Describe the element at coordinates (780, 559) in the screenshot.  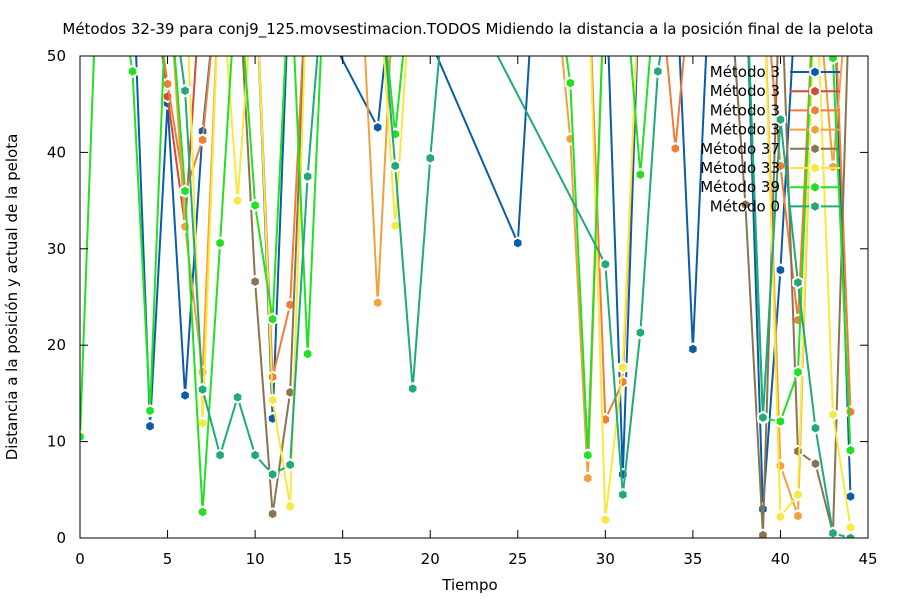
I see `x-tick-label: 40` at that location.